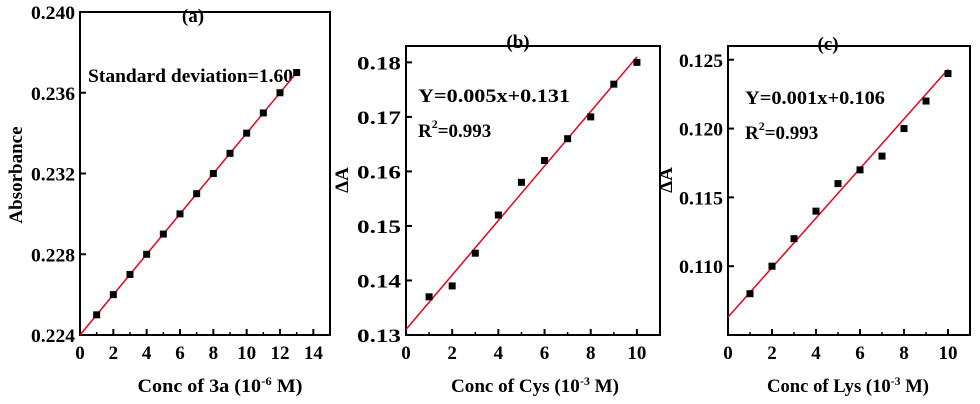 The width and height of the screenshot is (980, 404). I want to click on y-tick-label: 0.110, so click(701, 267).